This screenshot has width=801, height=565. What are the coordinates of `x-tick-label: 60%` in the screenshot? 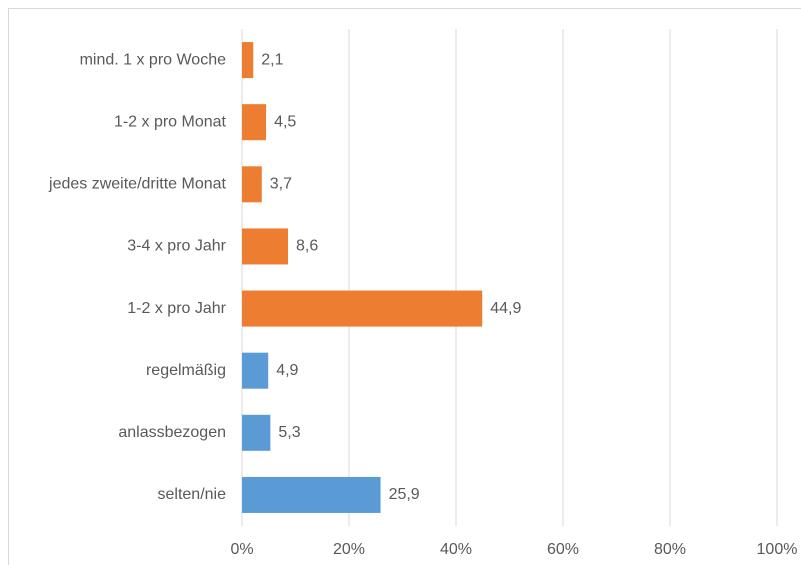 It's located at (563, 549).